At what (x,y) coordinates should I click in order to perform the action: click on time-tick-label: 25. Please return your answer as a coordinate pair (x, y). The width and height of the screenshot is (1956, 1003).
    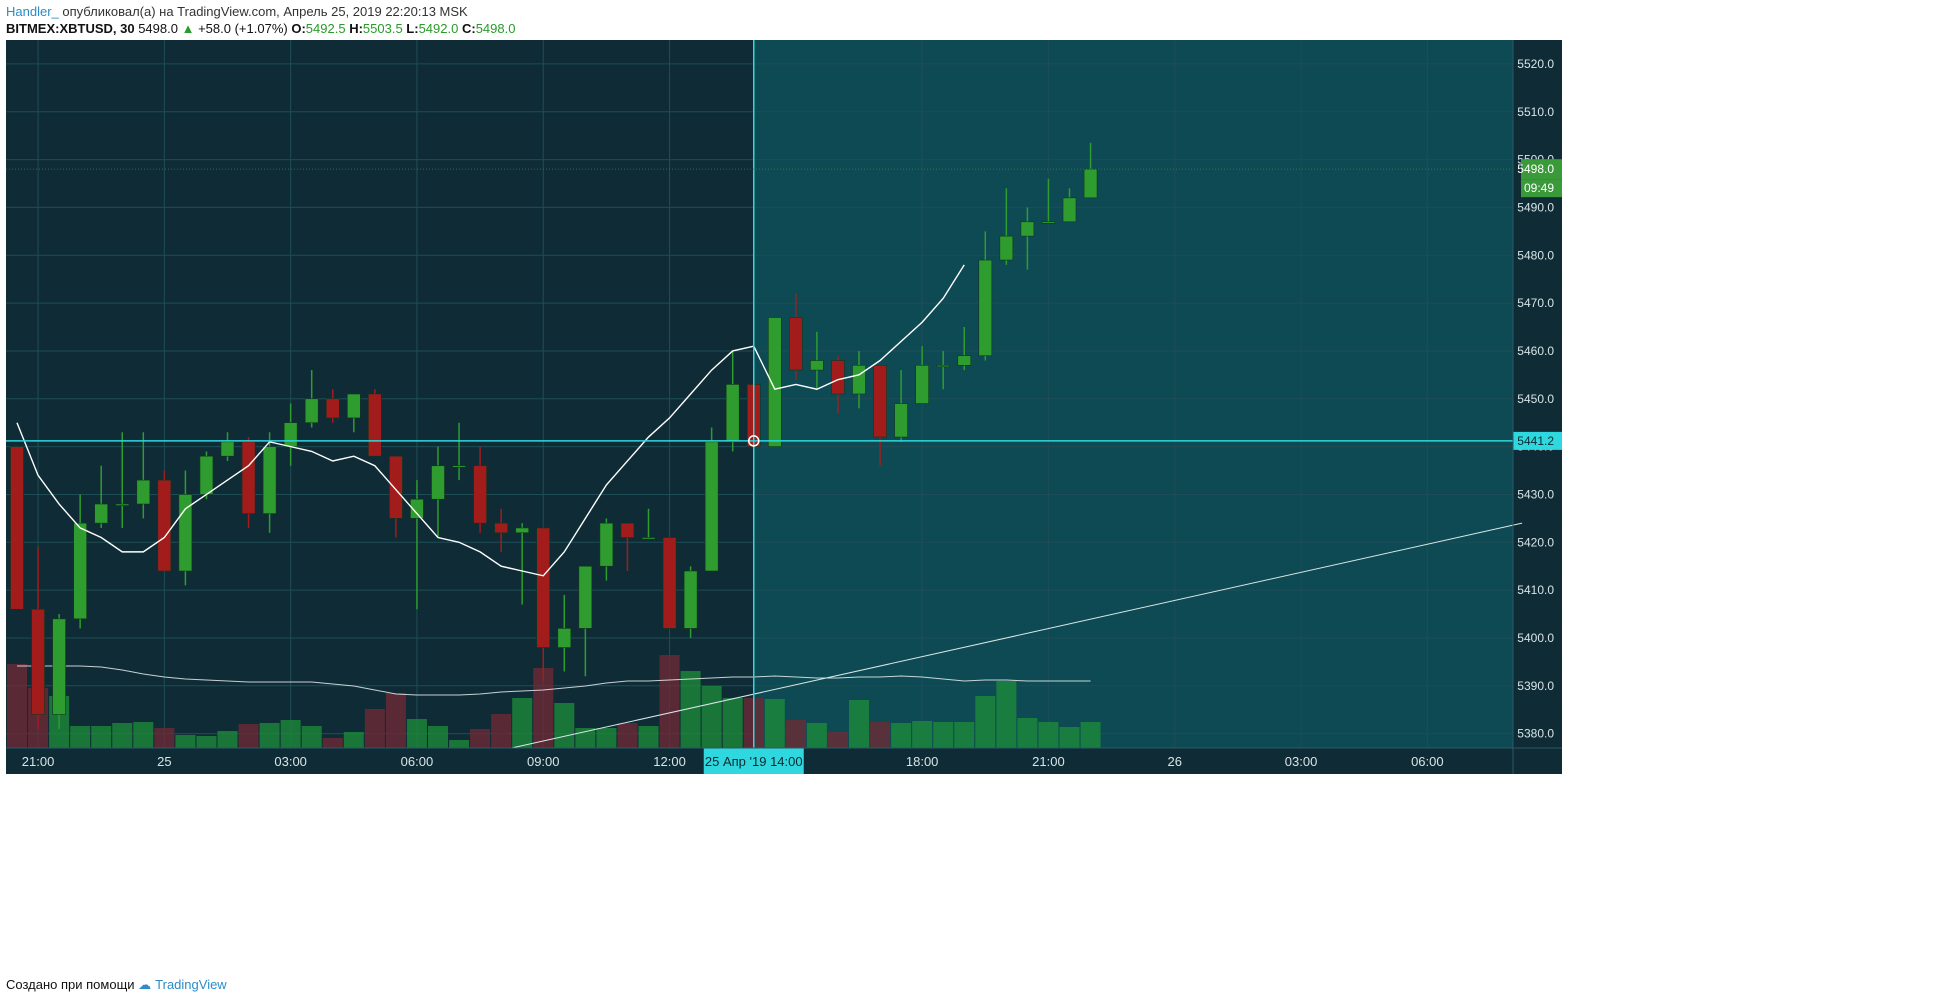
    Looking at the image, I should click on (164, 761).